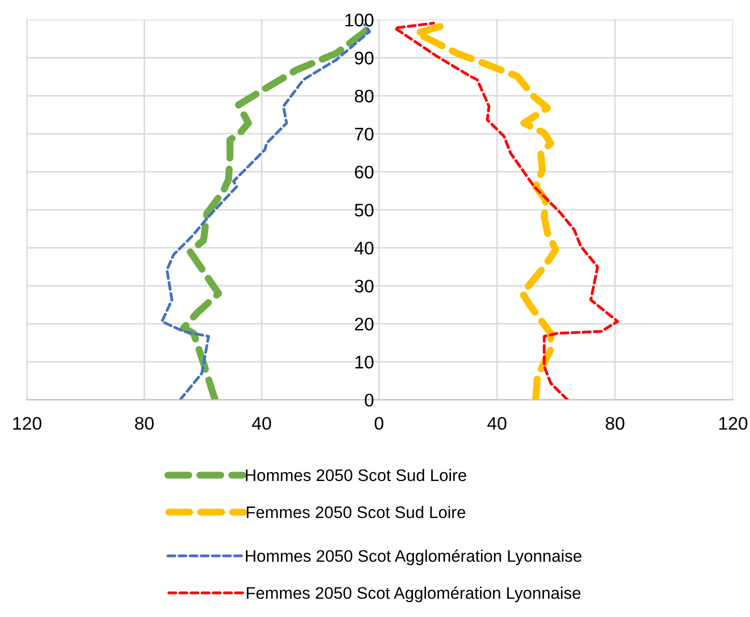  I want to click on x-tick-label: 0, so click(379, 423).